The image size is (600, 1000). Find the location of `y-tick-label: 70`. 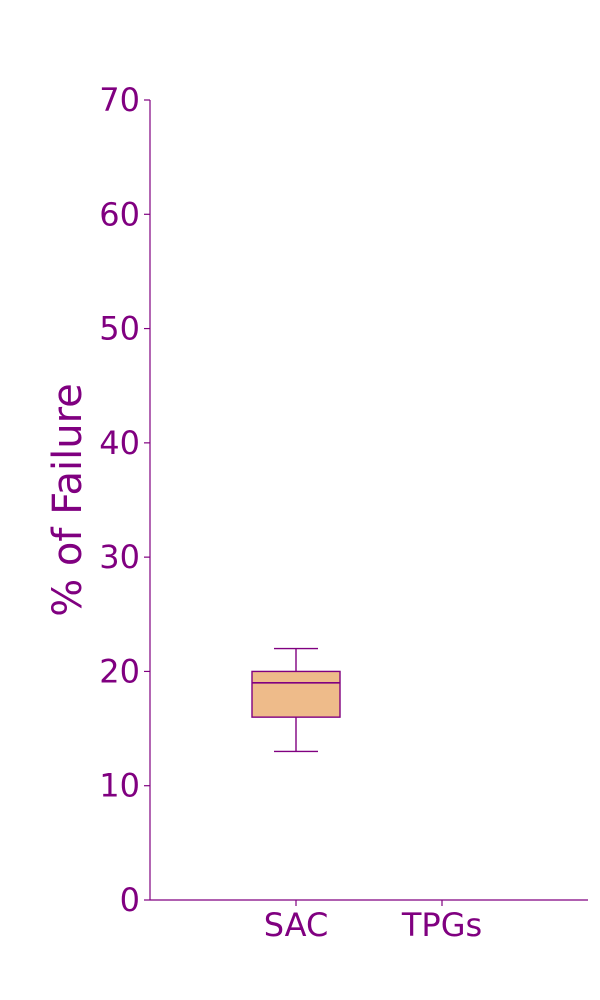

y-tick-label: 70 is located at coordinates (119, 100).